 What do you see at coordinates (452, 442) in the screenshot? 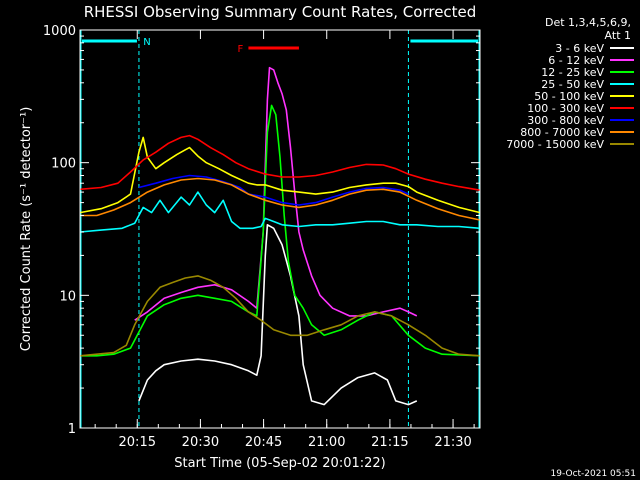
I see `x-tick-label: 21:30` at bounding box center [452, 442].